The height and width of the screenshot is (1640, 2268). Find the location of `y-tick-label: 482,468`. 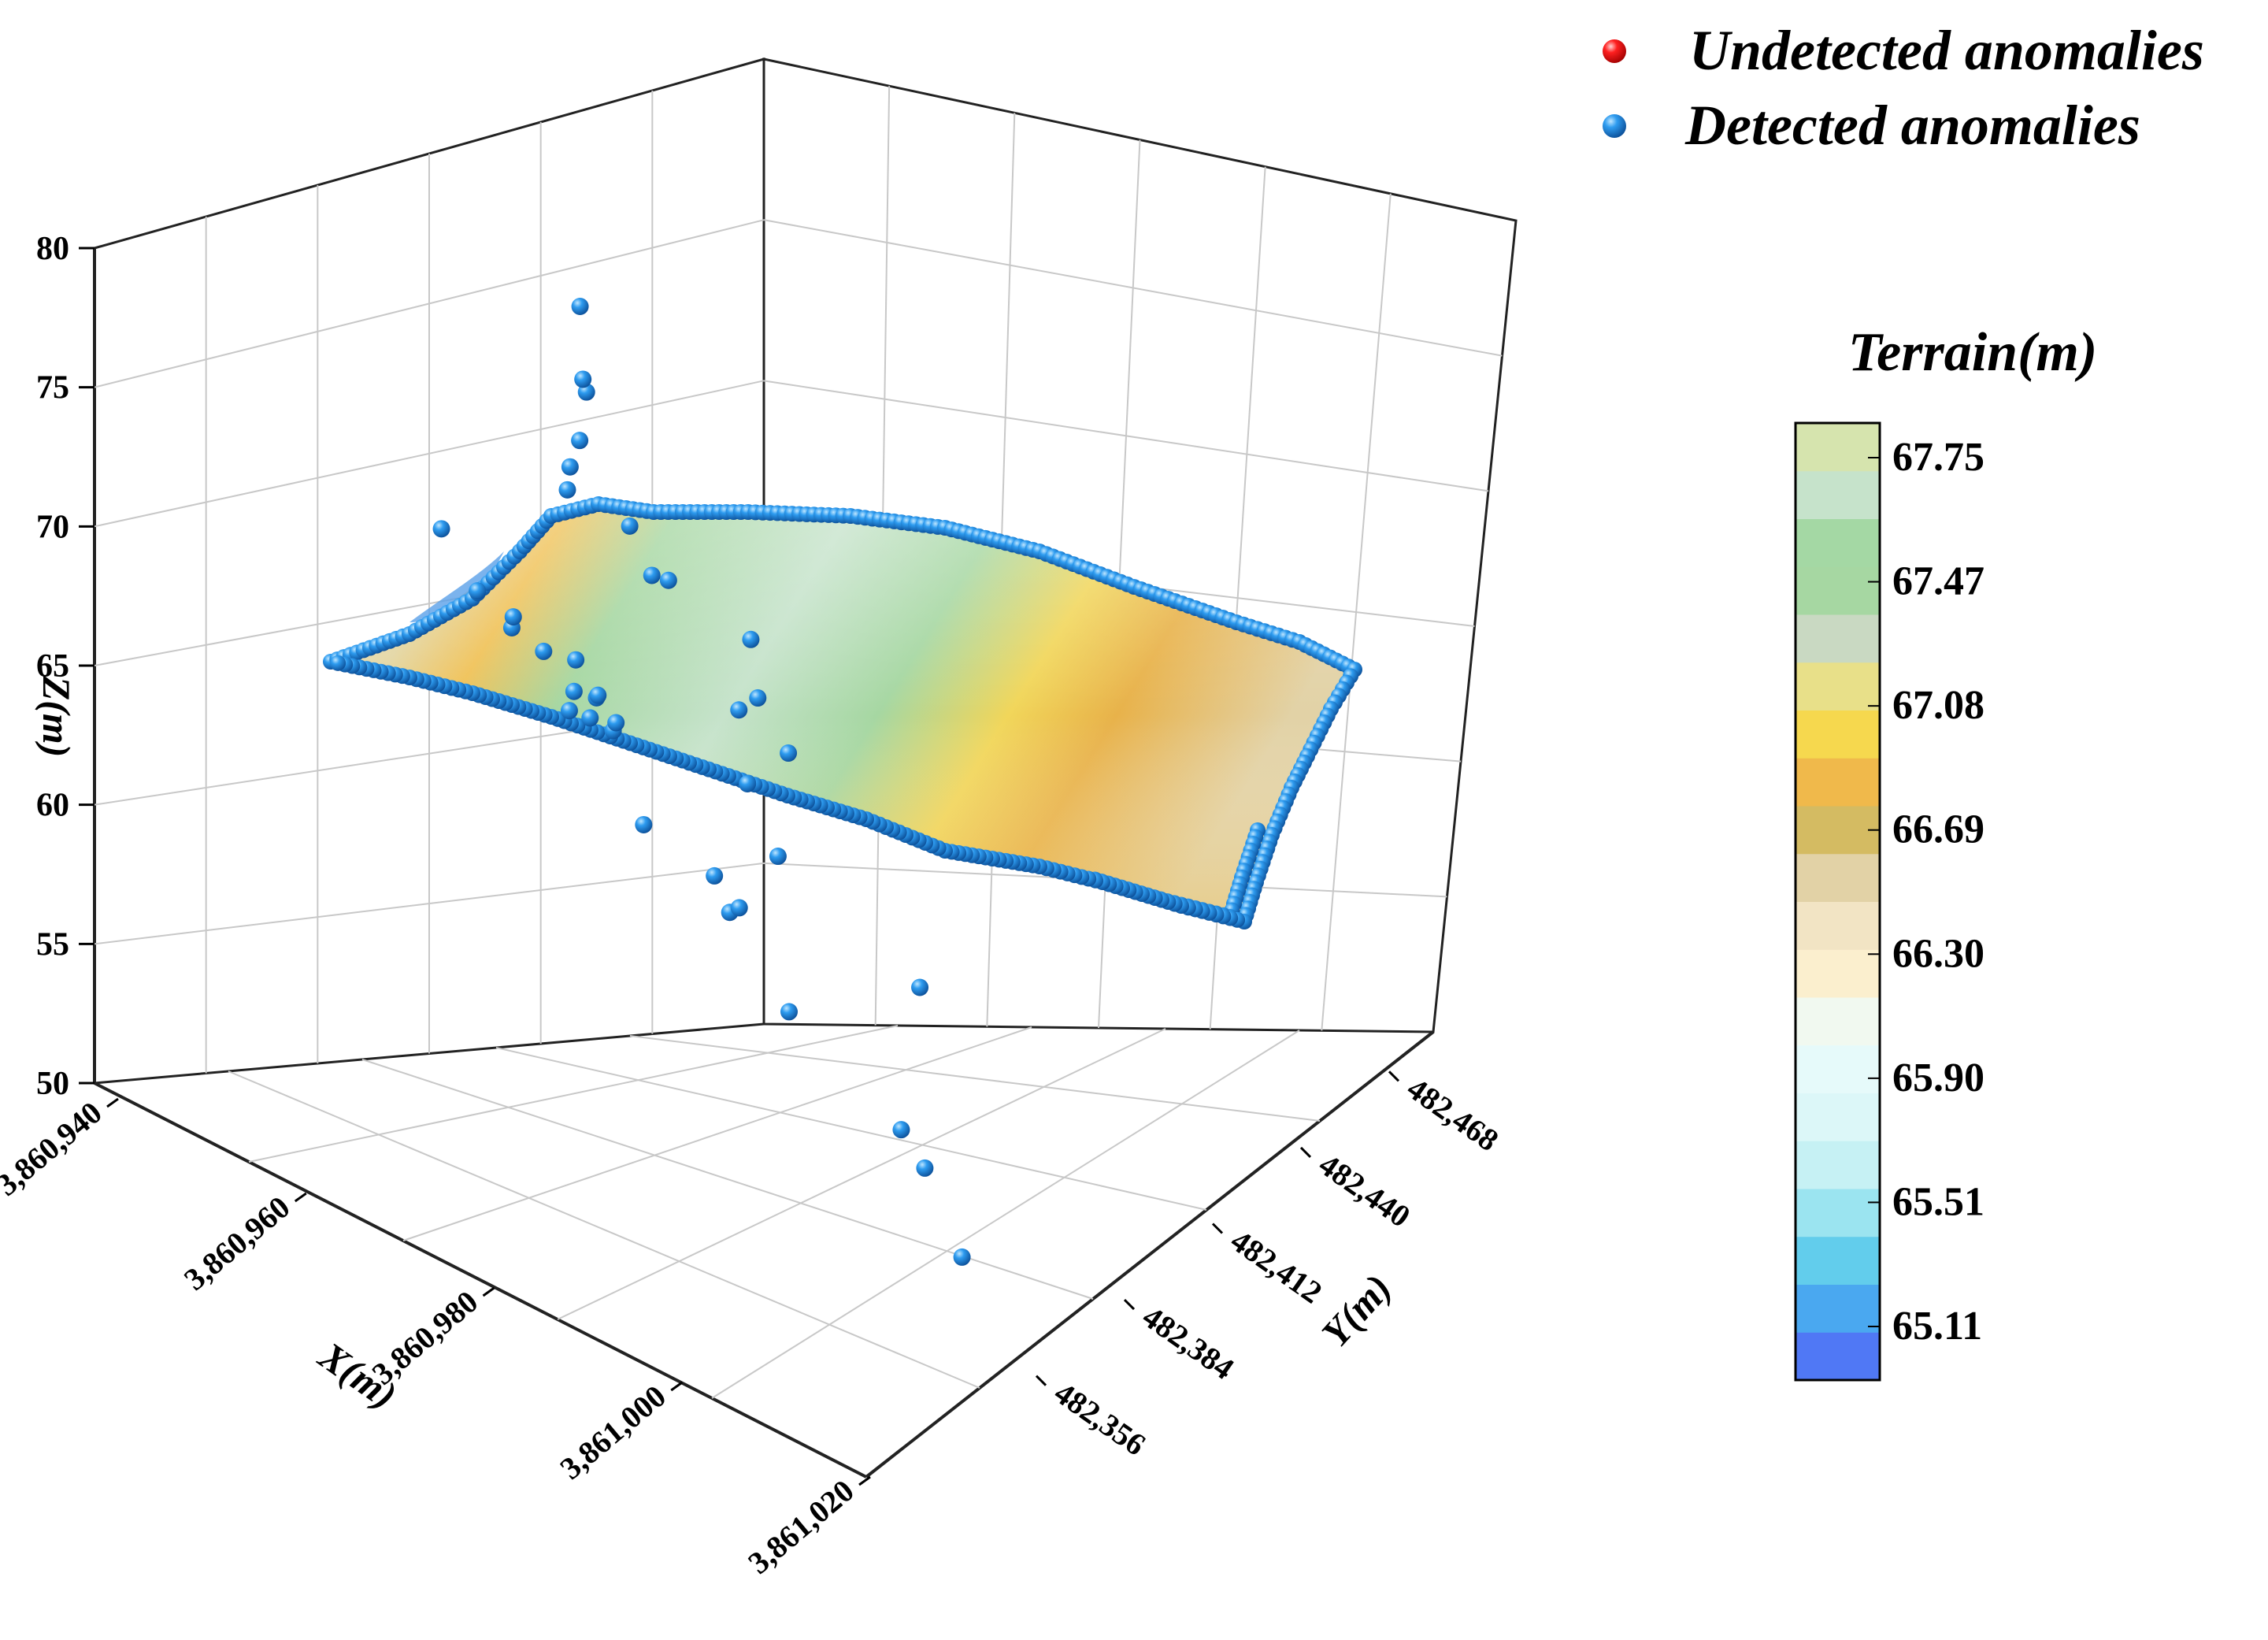

y-tick-label: 482,468 is located at coordinates (1453, 1114).